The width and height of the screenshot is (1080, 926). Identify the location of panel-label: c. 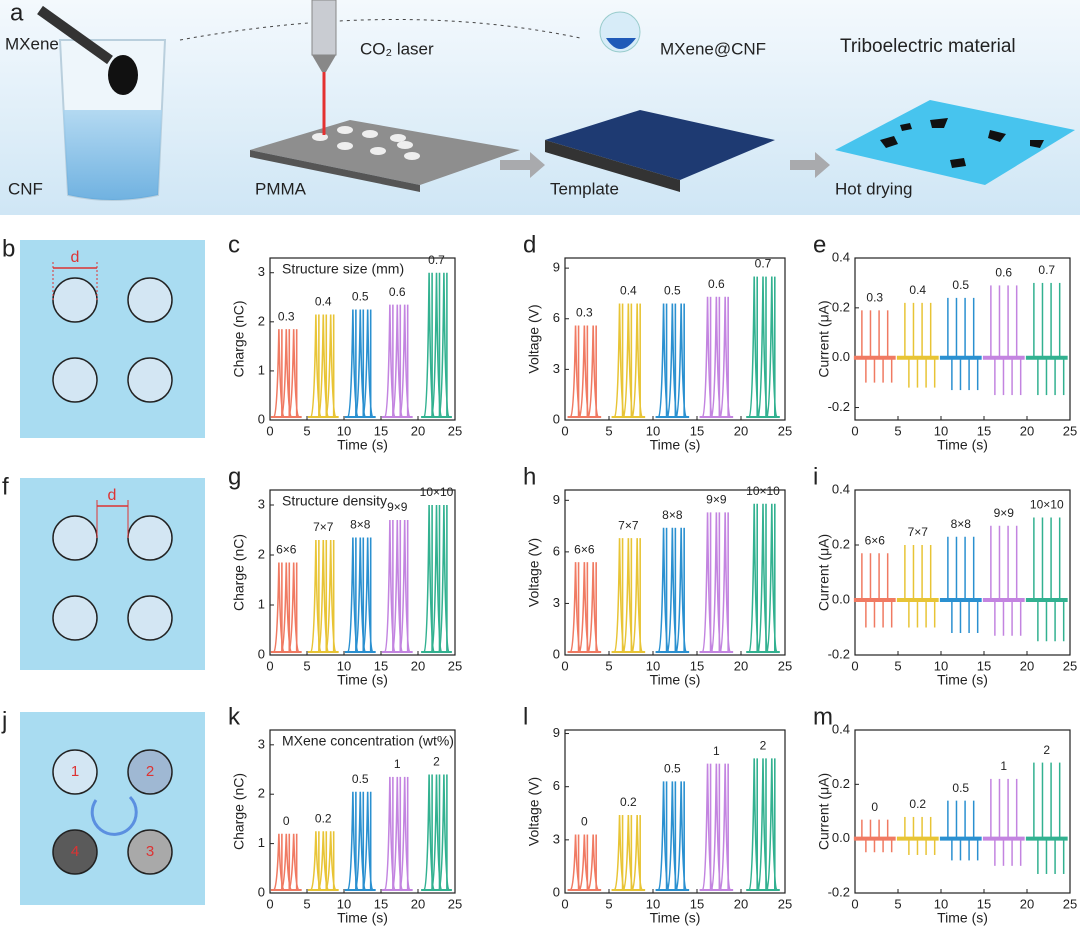
(234, 244).